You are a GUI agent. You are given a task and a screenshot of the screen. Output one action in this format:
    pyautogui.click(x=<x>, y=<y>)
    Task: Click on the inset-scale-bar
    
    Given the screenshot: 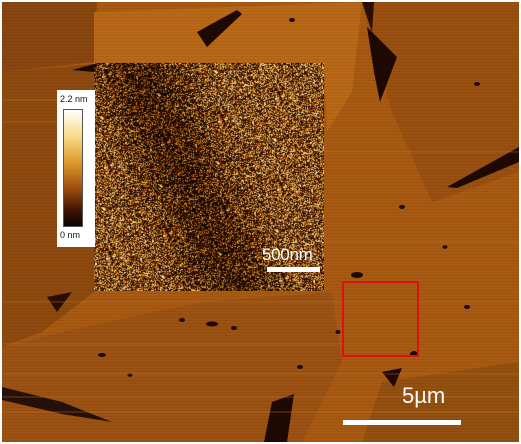 What is the action you would take?
    pyautogui.click(x=293, y=269)
    